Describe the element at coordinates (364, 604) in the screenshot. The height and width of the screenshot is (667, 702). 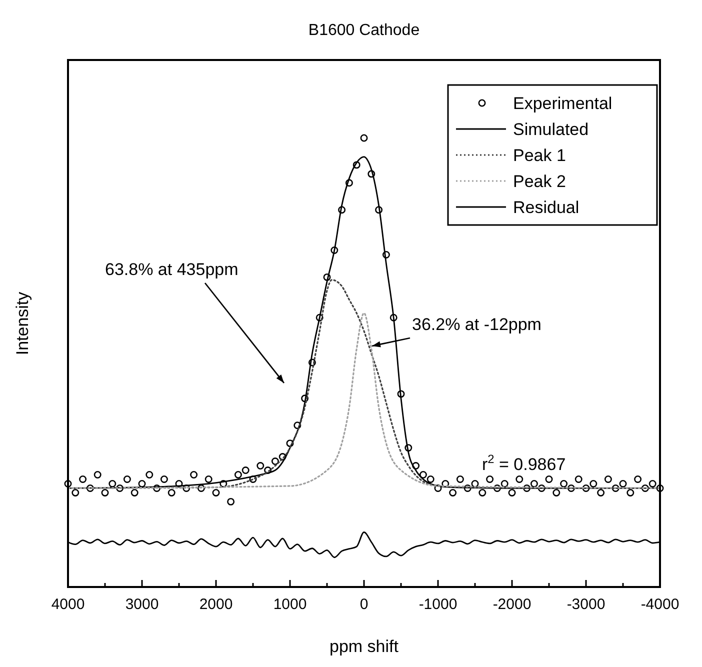
I see `x-tick-label: 0` at that location.